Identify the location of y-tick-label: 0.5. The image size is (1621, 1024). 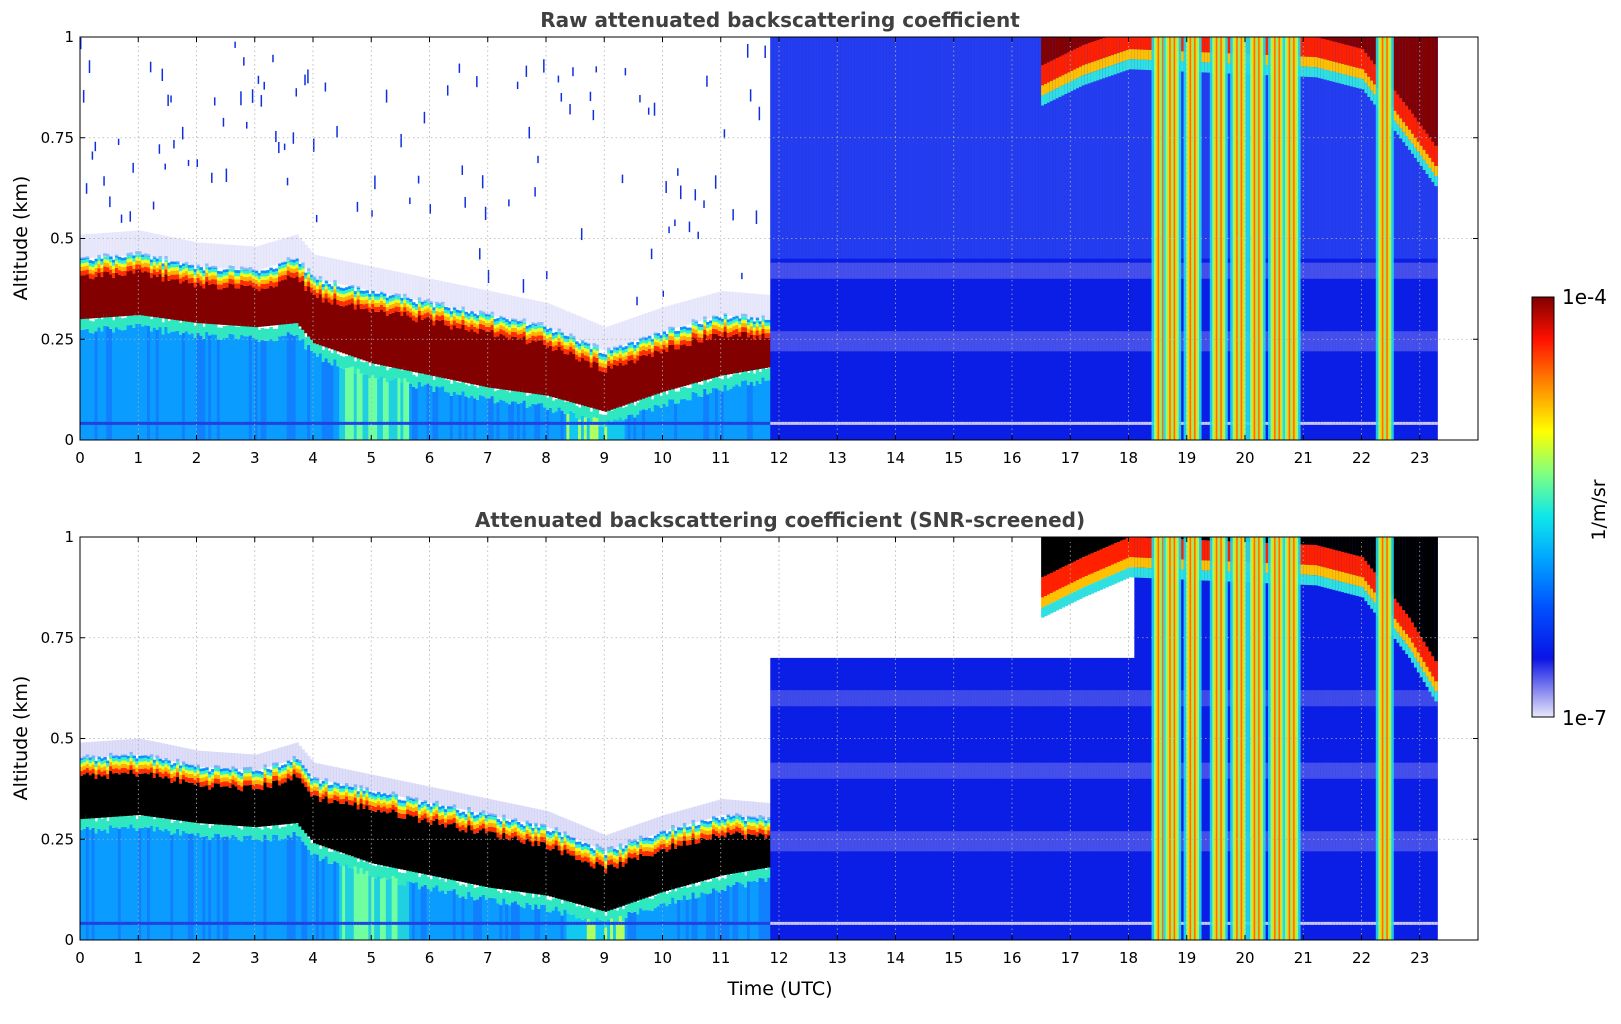
(62, 239).